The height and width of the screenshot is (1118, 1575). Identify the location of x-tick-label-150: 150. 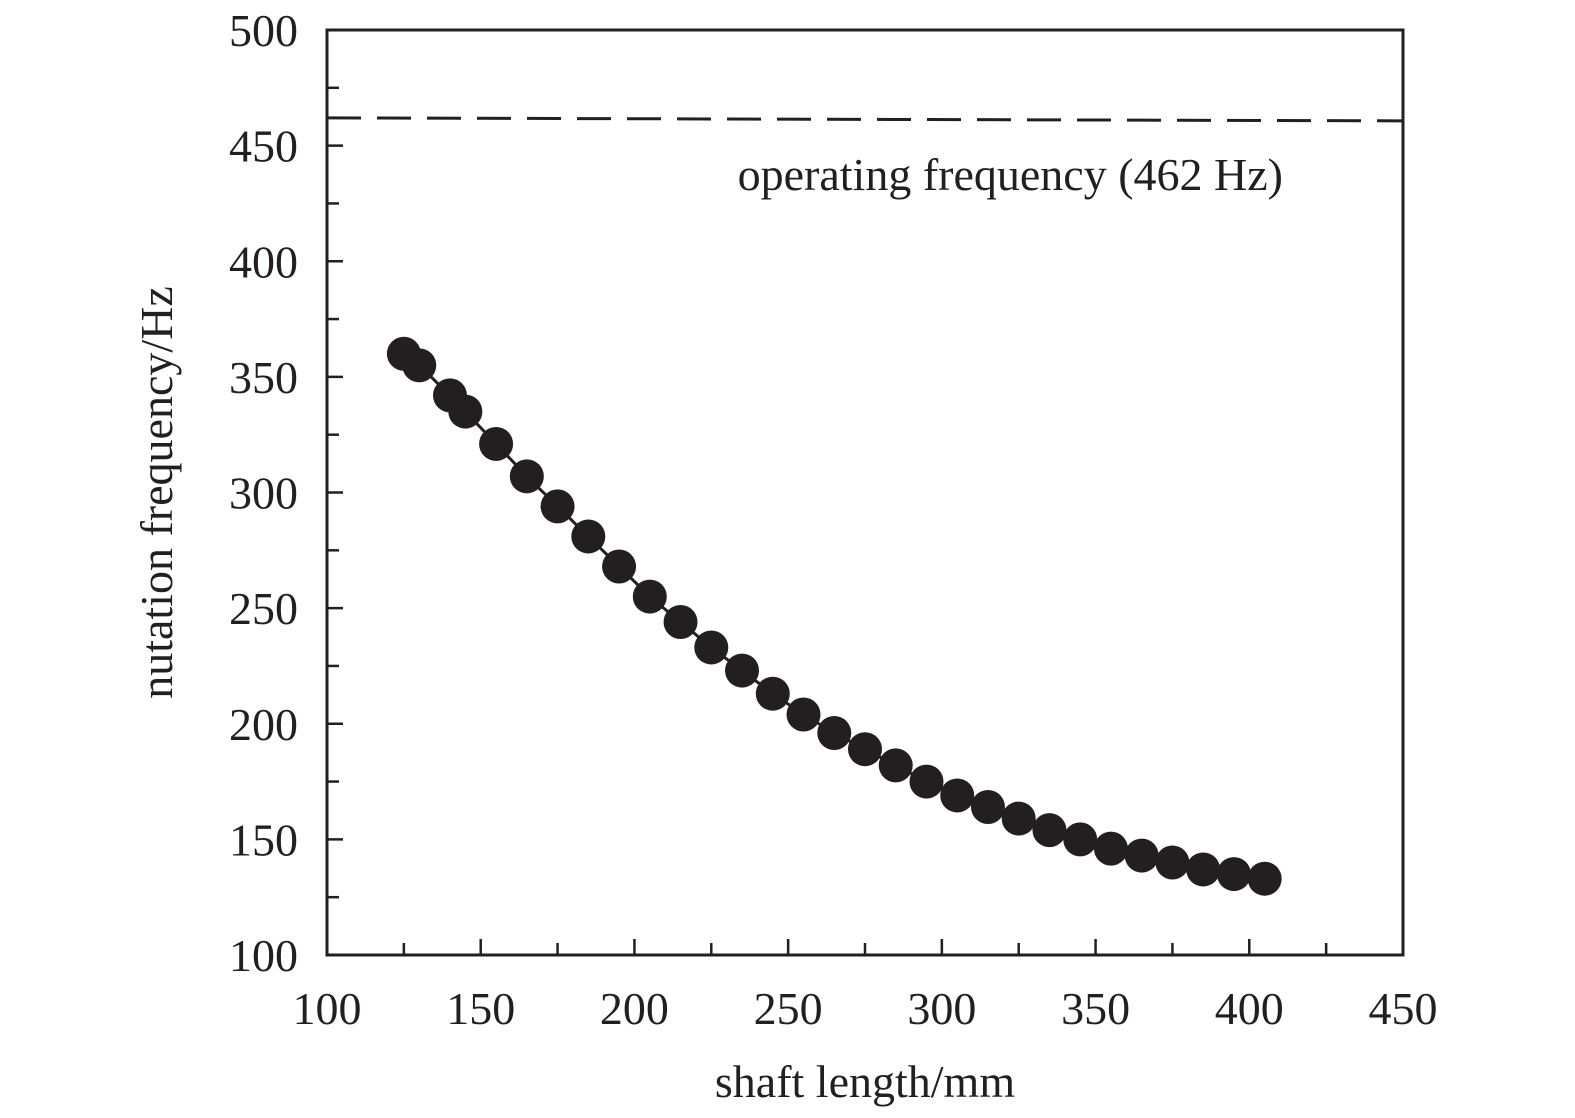
(480, 1008).